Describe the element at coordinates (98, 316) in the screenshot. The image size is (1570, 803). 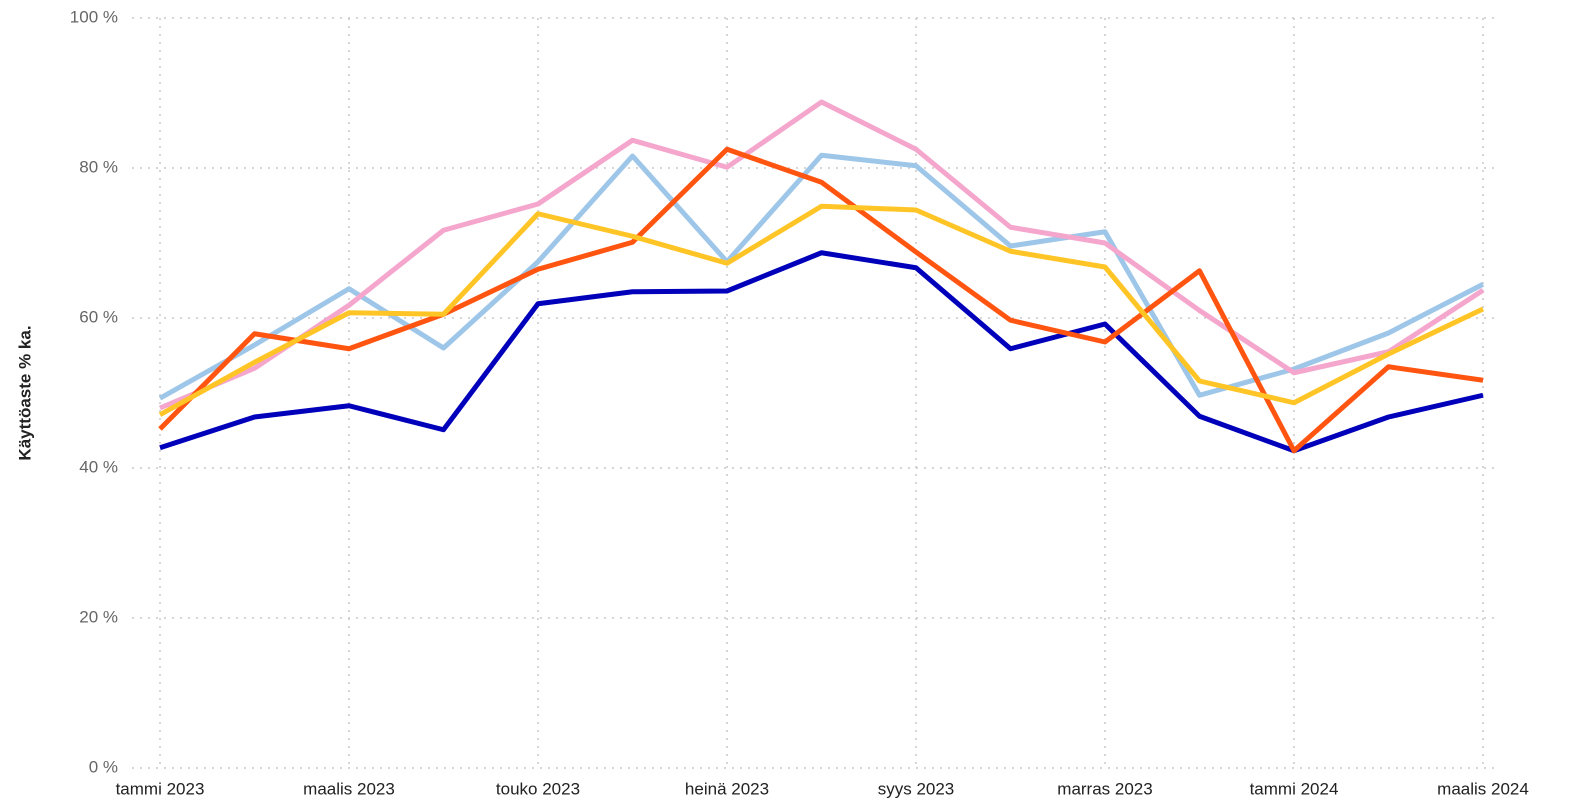
I see `y-tick-label: 60 %` at that location.